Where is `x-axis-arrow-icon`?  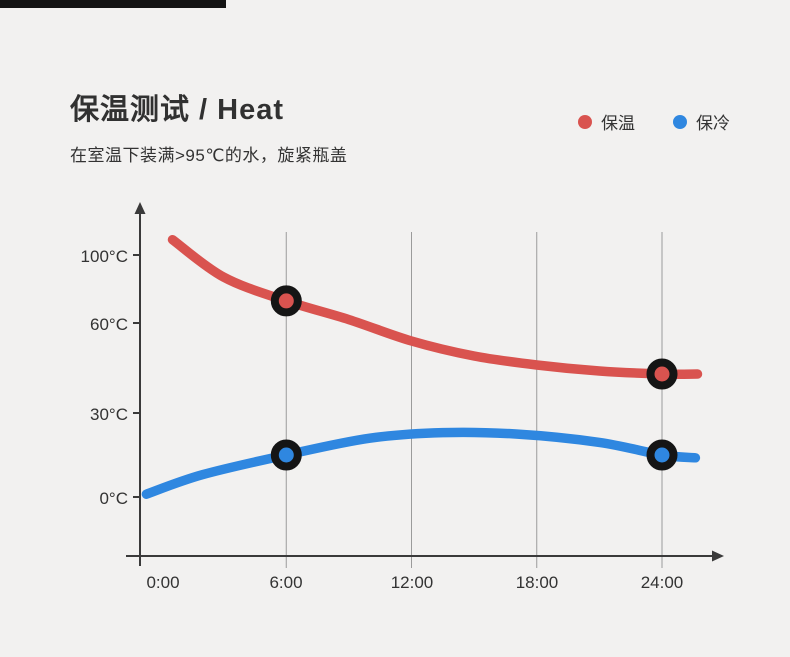 x-axis-arrow-icon is located at coordinates (718, 556).